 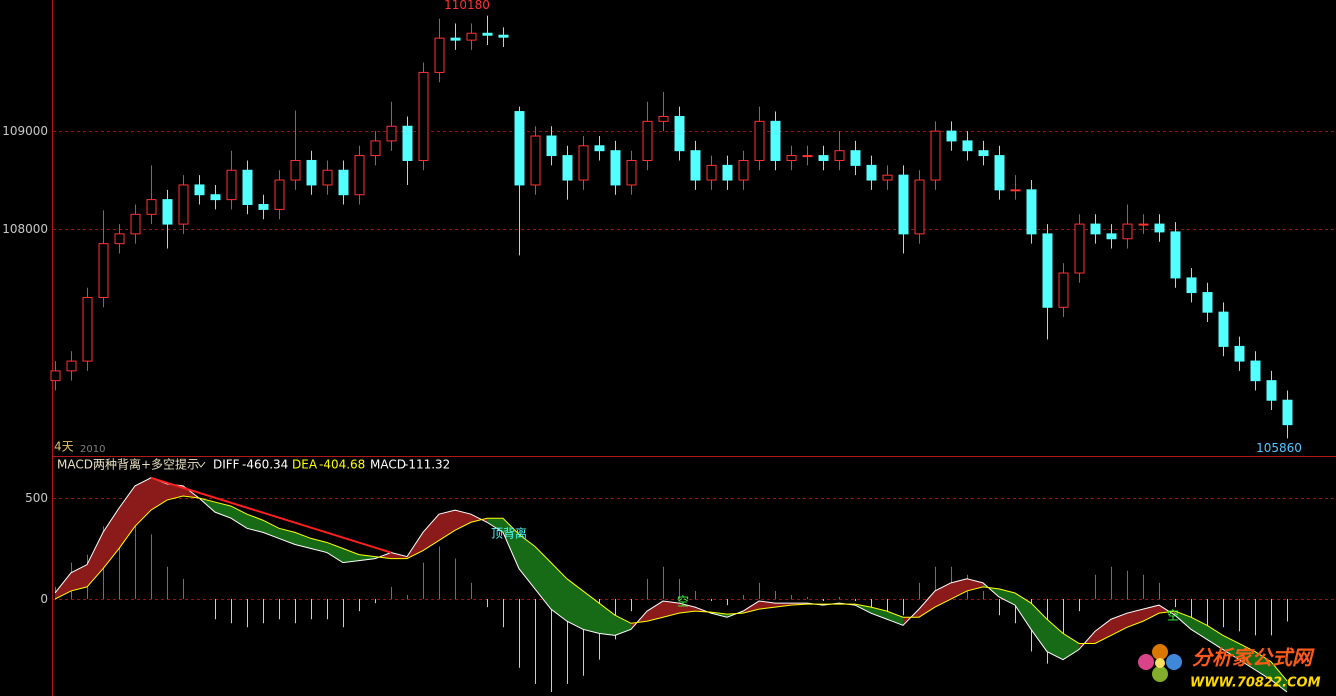 What do you see at coordinates (1173, 616) in the screenshot?
I see `signal-annotation: 空` at bounding box center [1173, 616].